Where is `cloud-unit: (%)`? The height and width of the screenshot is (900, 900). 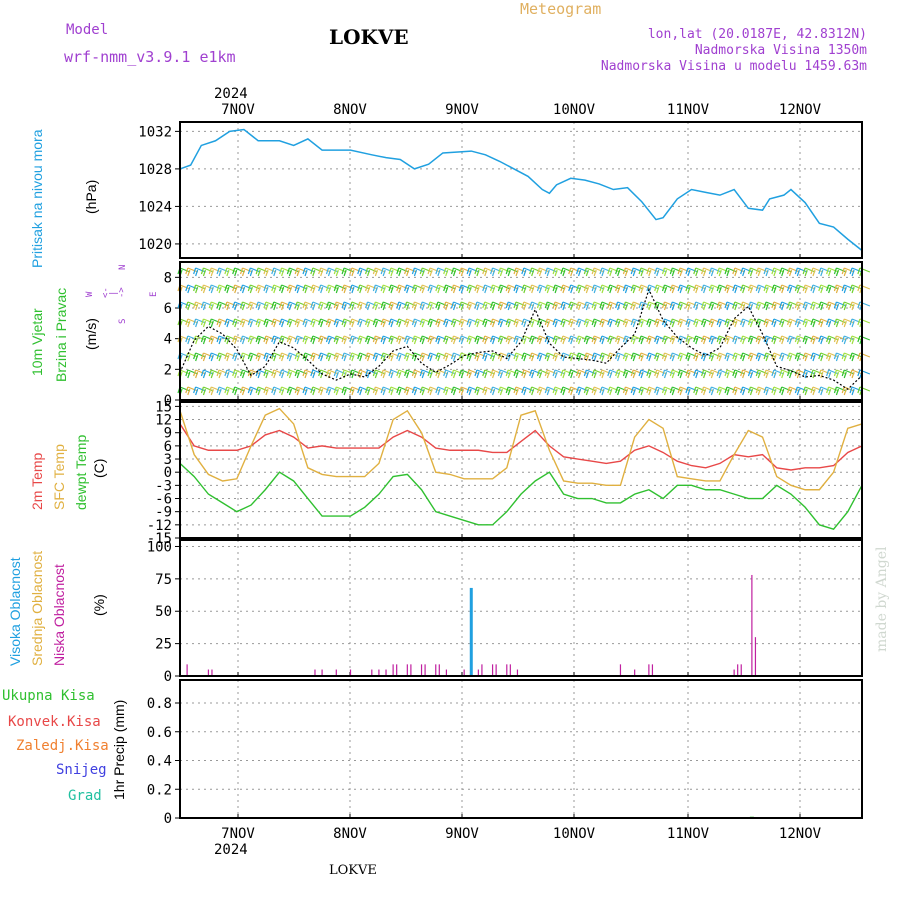 cloud-unit: (%) is located at coordinates (99, 605).